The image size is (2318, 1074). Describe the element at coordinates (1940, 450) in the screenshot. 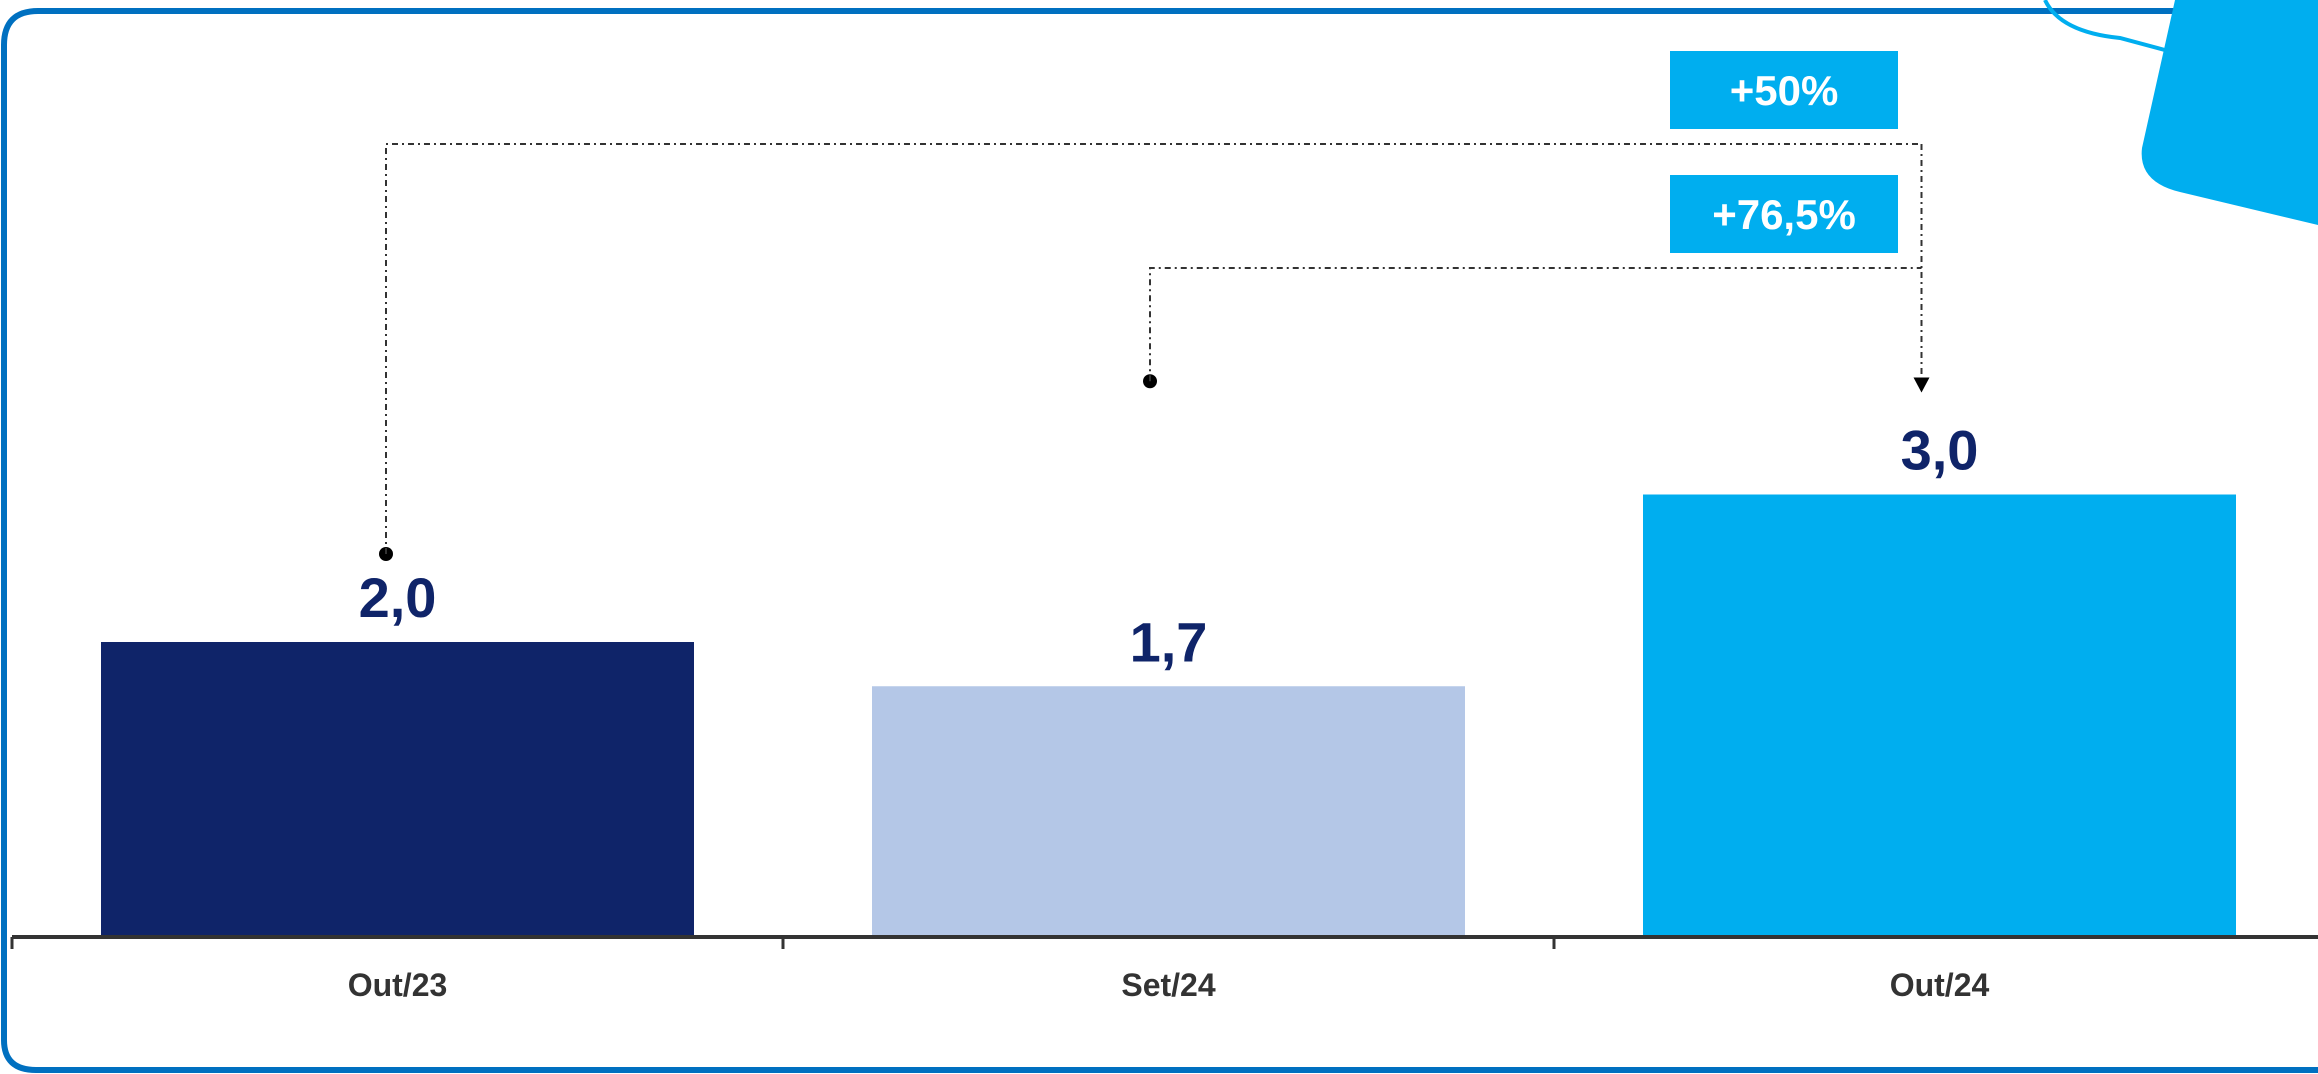

I see `value-label: 3,0` at that location.